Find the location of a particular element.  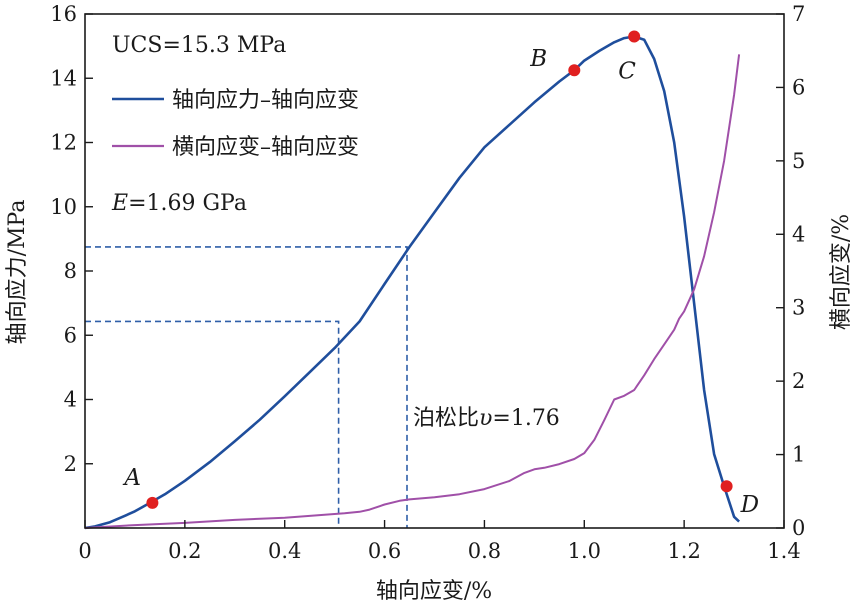

key-point-d is located at coordinates (726, 486).